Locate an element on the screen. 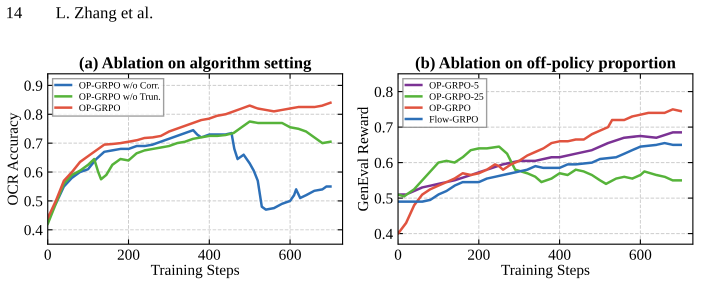  y-axis-title: OCR Accuracy is located at coordinates (14, 158).